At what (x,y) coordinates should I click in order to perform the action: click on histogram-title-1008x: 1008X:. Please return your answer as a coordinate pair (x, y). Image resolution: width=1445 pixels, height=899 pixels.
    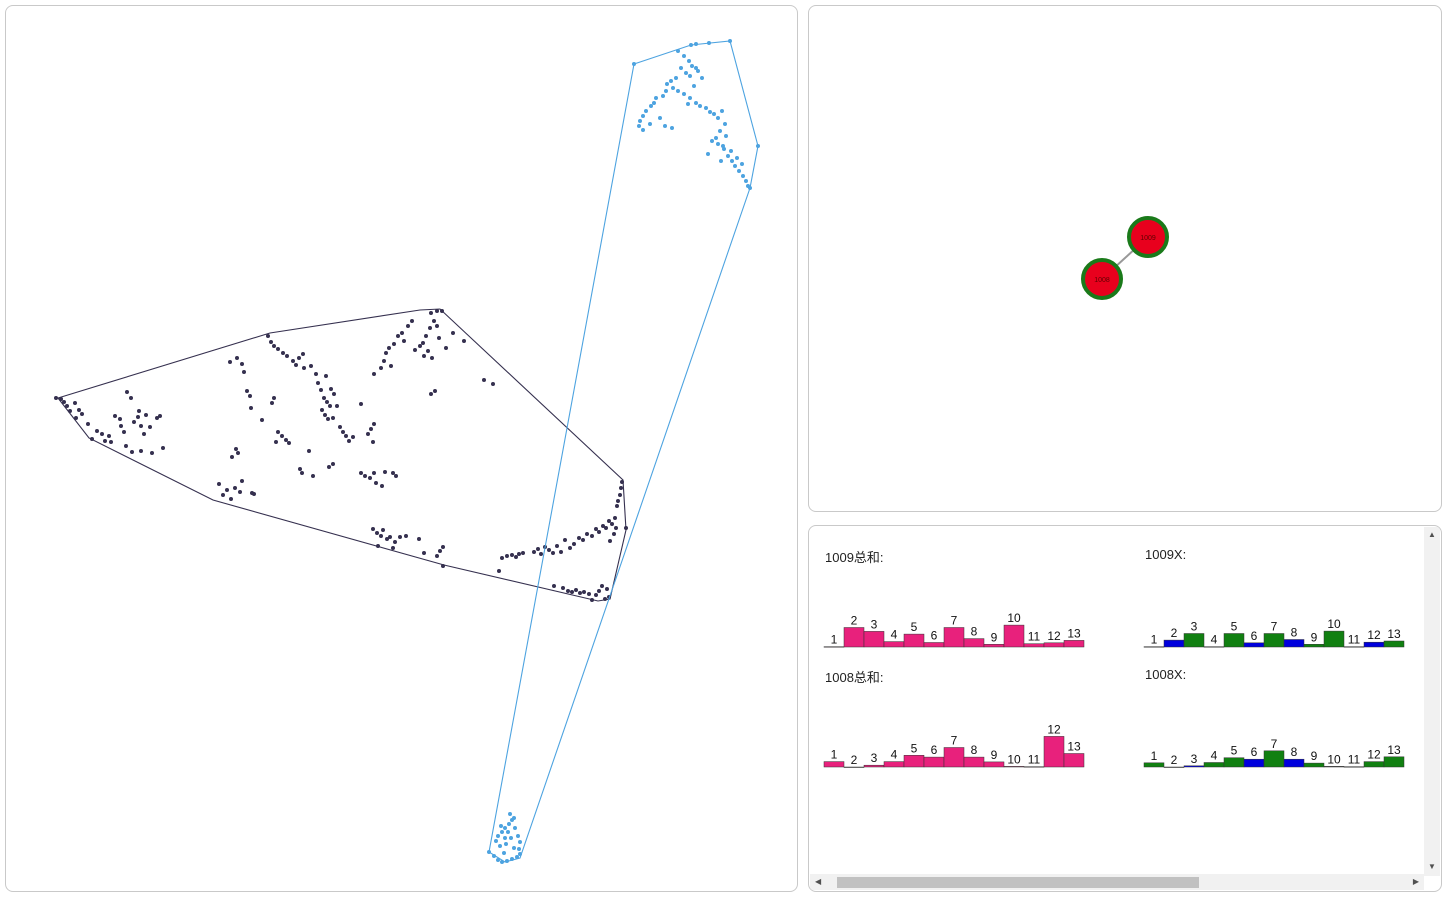
    Looking at the image, I should click on (1166, 674).